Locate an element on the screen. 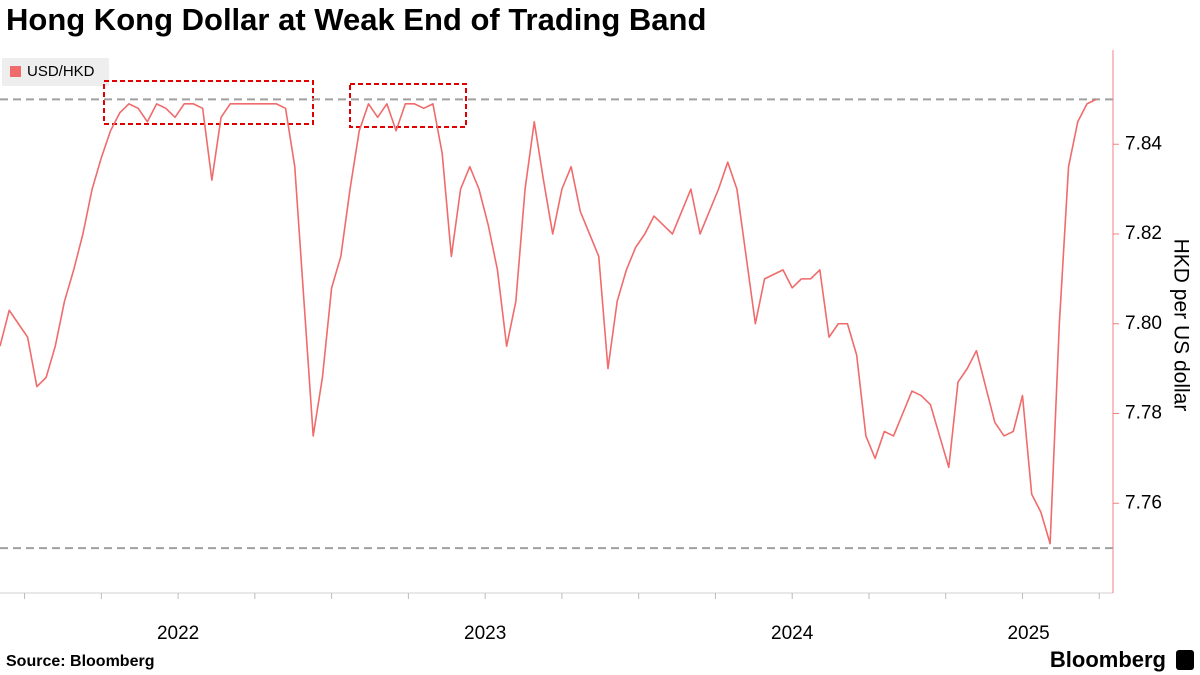  legend-label: USD/HKD is located at coordinates (61, 71).